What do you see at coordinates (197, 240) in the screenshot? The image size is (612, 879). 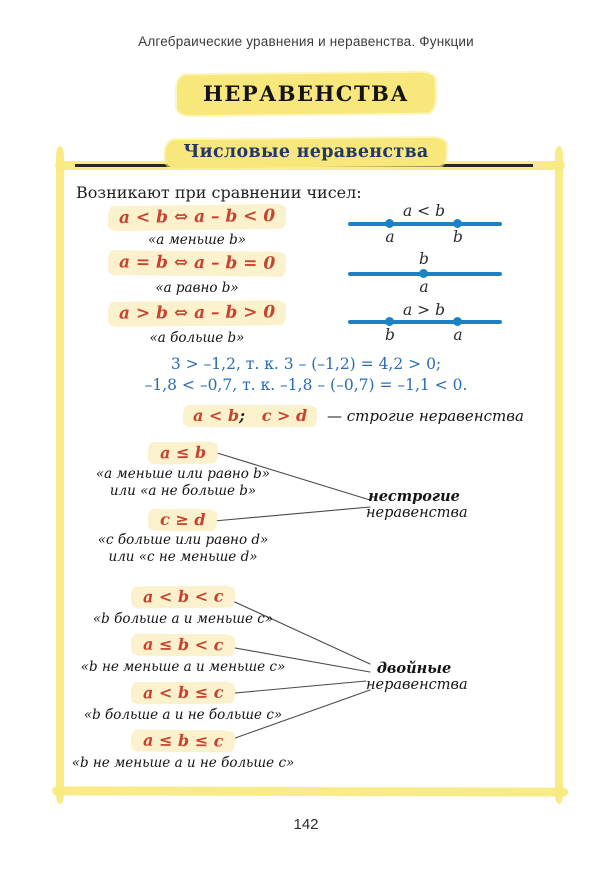 I see `formula-caption: «а меньше b»` at bounding box center [197, 240].